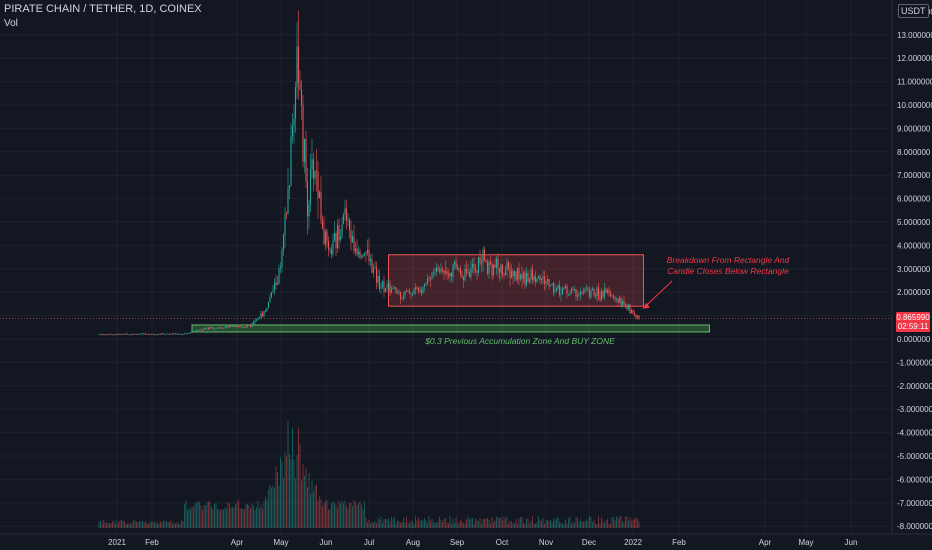  I want to click on y-tick-label: -2.000000, so click(914, 386).